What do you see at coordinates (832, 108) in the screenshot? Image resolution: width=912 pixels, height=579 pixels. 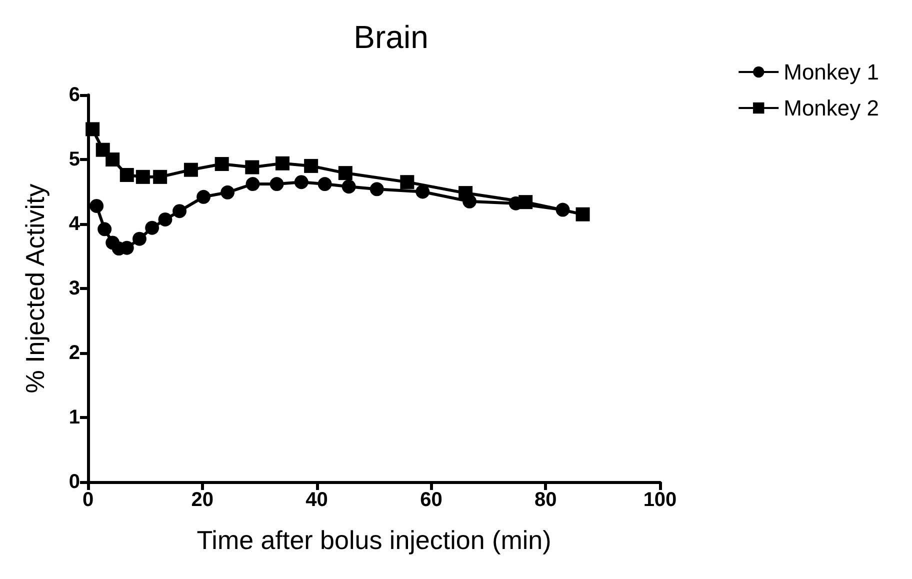 I see `legend-label: Monkey 2` at bounding box center [832, 108].